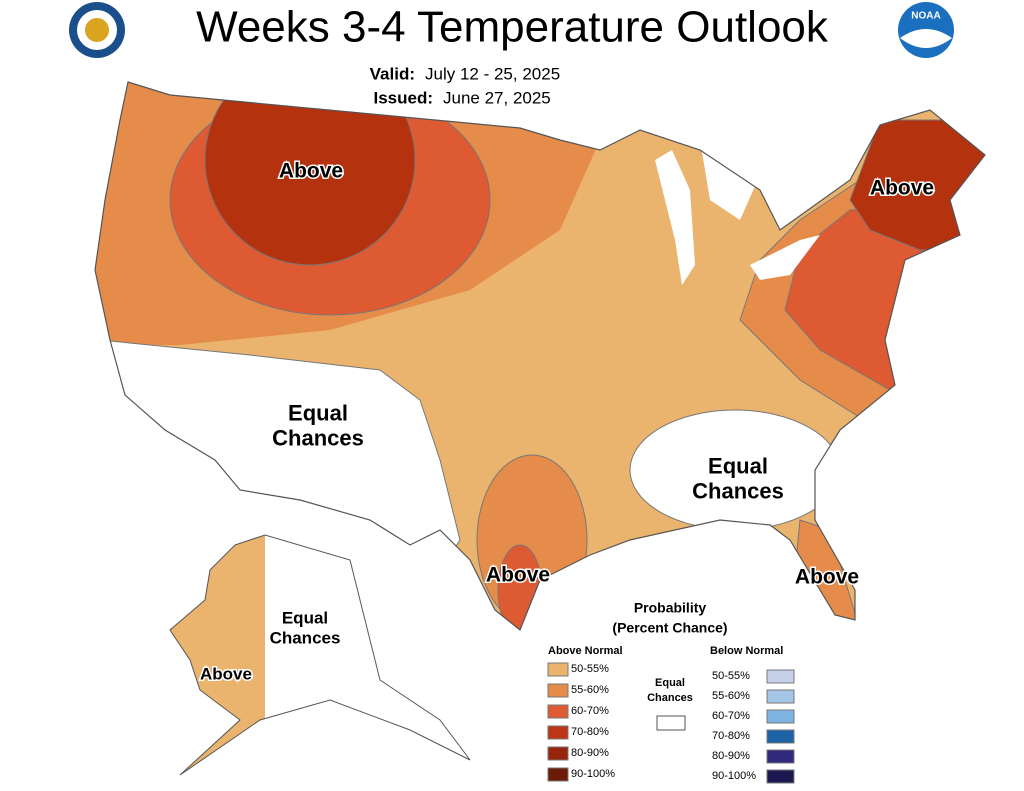 The height and width of the screenshot is (791, 1024). What do you see at coordinates (669, 628) in the screenshot?
I see `legend-title: (Percent Chance)` at bounding box center [669, 628].